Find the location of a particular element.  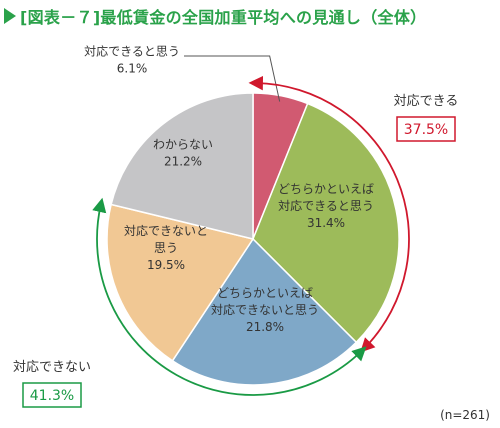

group-box-not-respond is located at coordinates (52, 395).